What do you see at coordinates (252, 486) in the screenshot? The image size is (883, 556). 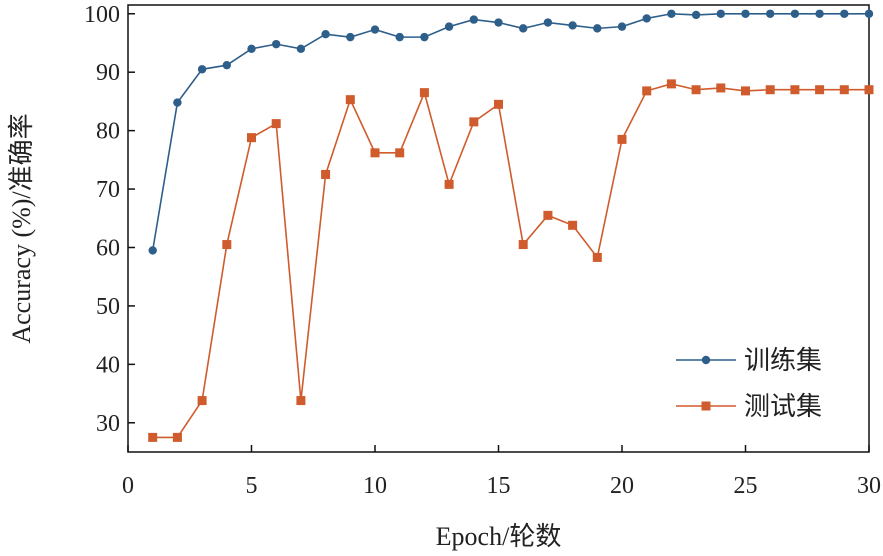 I see `x-tick-label: 5` at bounding box center [252, 486].